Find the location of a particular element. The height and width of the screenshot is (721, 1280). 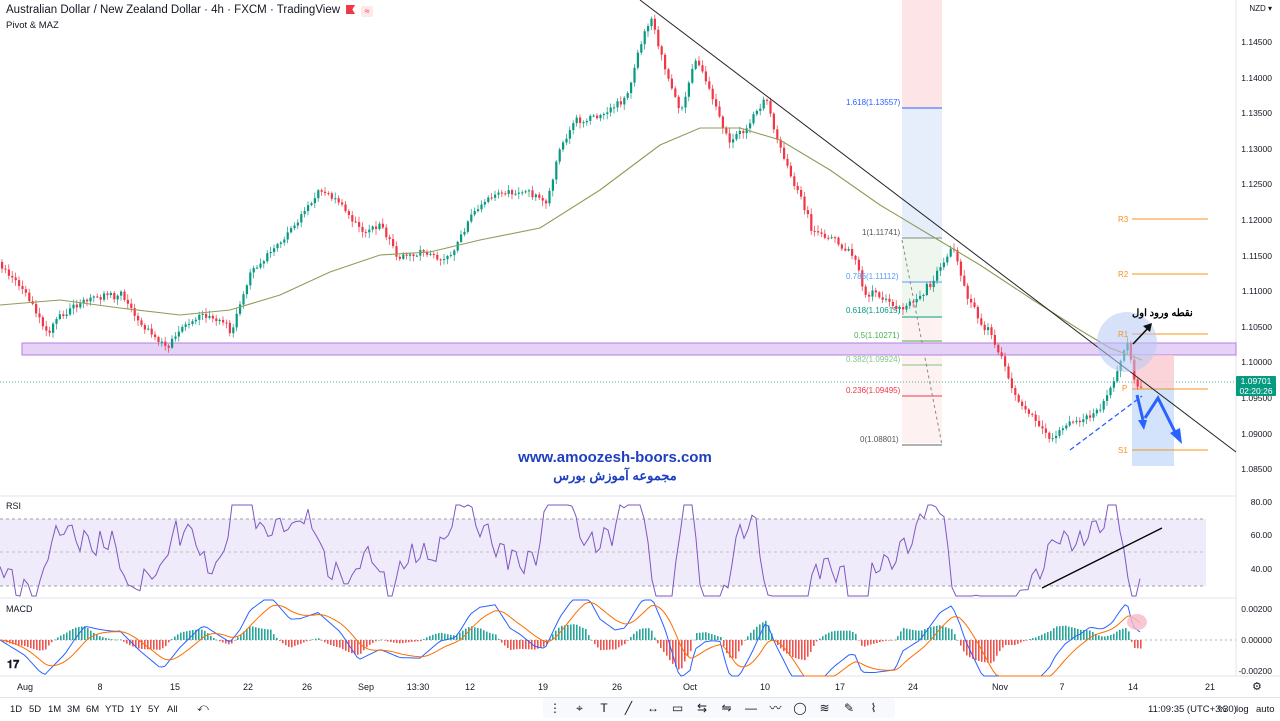

settings-gear-icon: ⚙ is located at coordinates (1257, 687).